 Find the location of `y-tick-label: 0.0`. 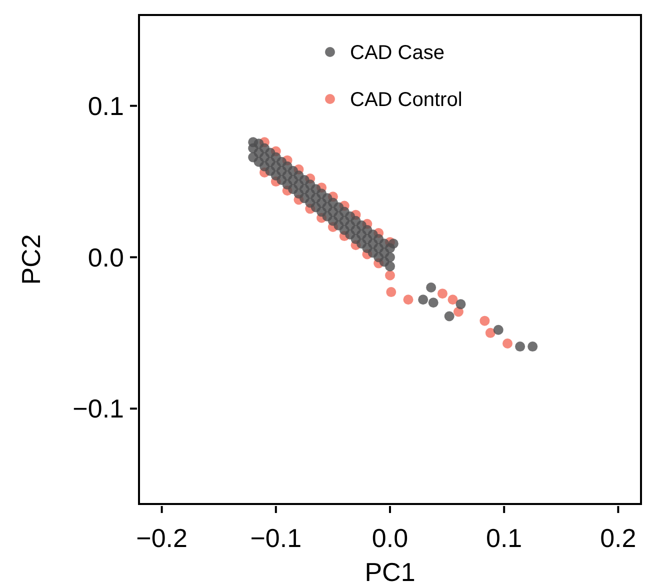

y-tick-label: 0.0 is located at coordinates (106, 257).